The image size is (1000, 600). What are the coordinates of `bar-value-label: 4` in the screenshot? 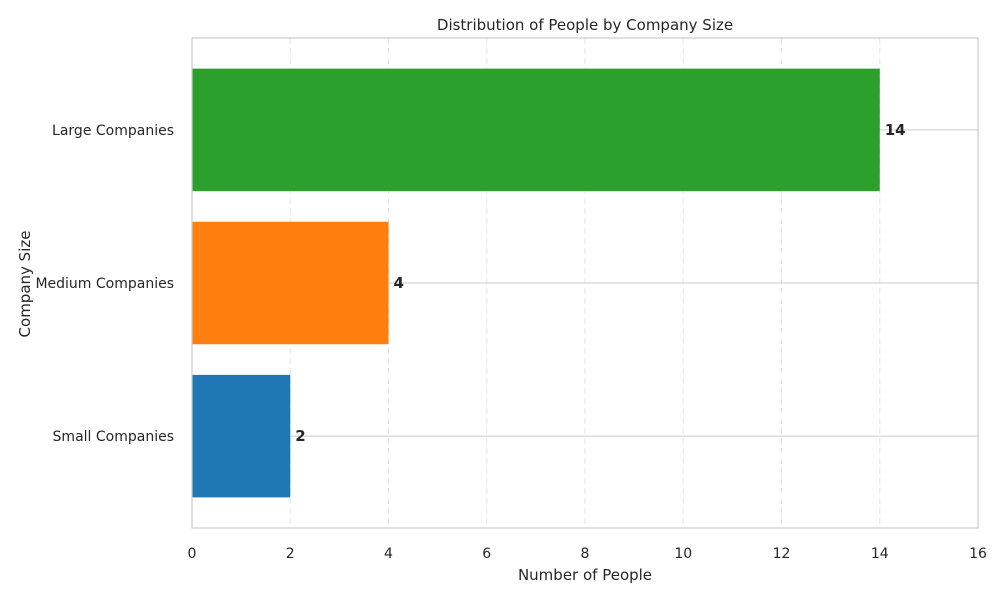 It's located at (399, 283).